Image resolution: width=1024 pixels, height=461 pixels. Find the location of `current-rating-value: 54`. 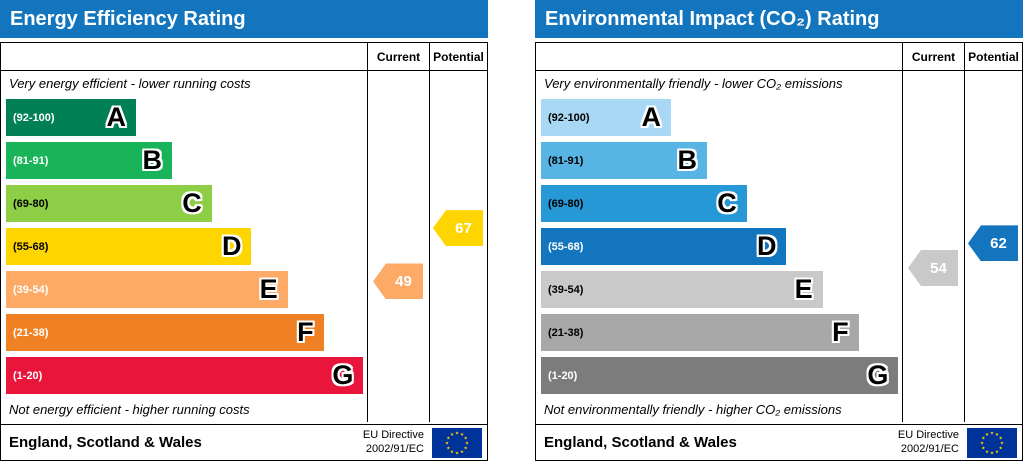

current-rating-value: 54 is located at coordinates (938, 268).